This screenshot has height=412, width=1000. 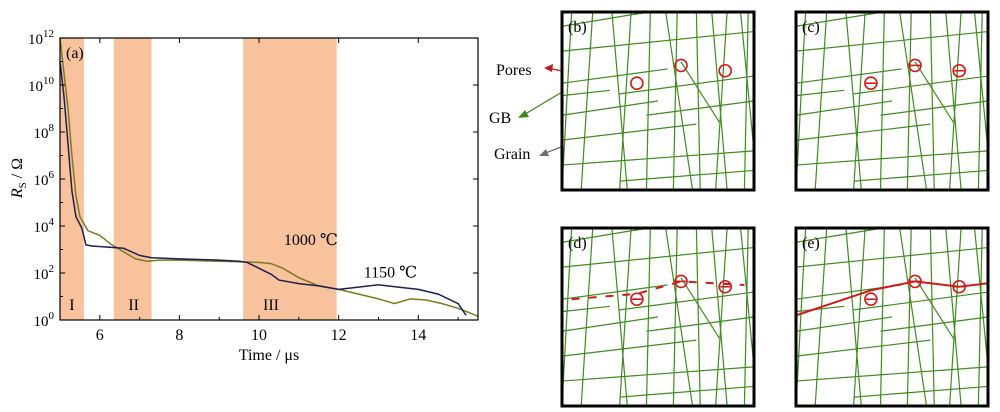 I want to click on y-axis-symbol: R, so click(x=17, y=193).